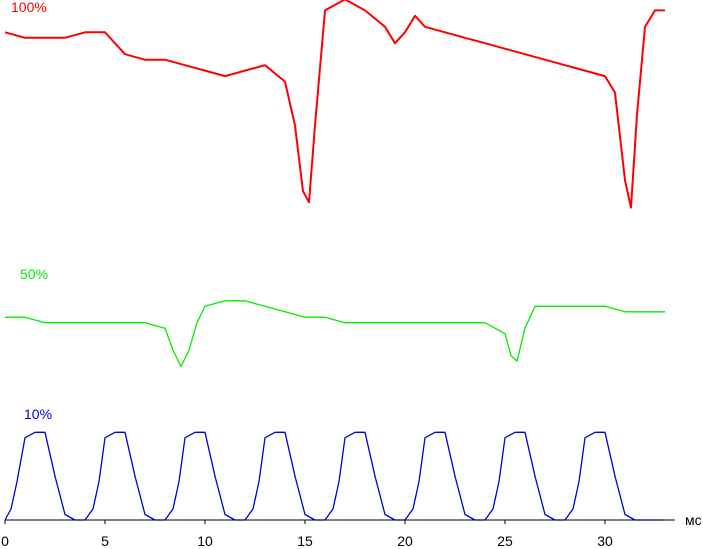 The width and height of the screenshot is (703, 549). I want to click on x-axis-unit-label: мс, so click(693, 520).